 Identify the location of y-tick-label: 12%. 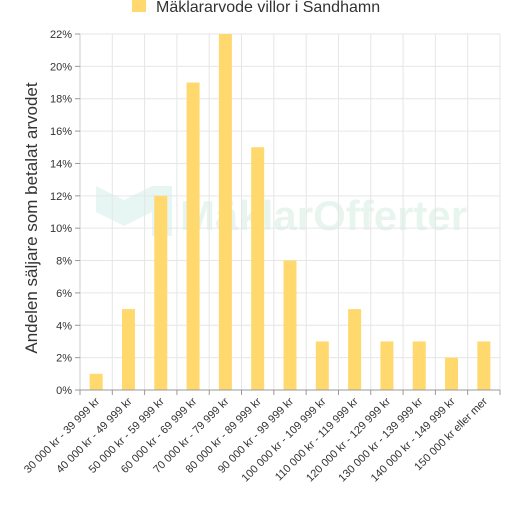
(61, 197).